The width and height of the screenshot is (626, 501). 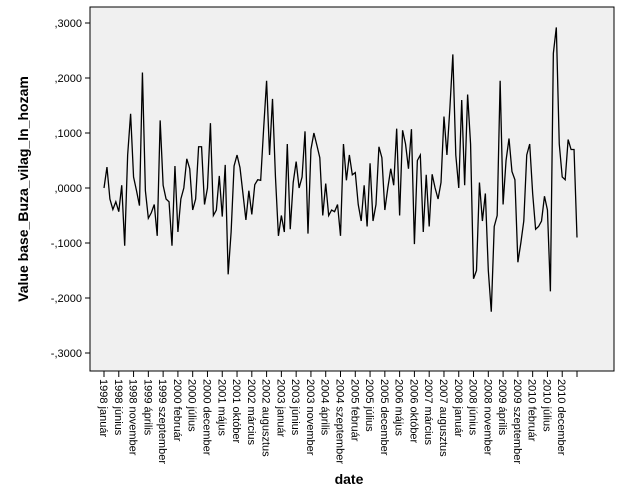 I want to click on x-tick-label: 2000 december, so click(x=206, y=417).